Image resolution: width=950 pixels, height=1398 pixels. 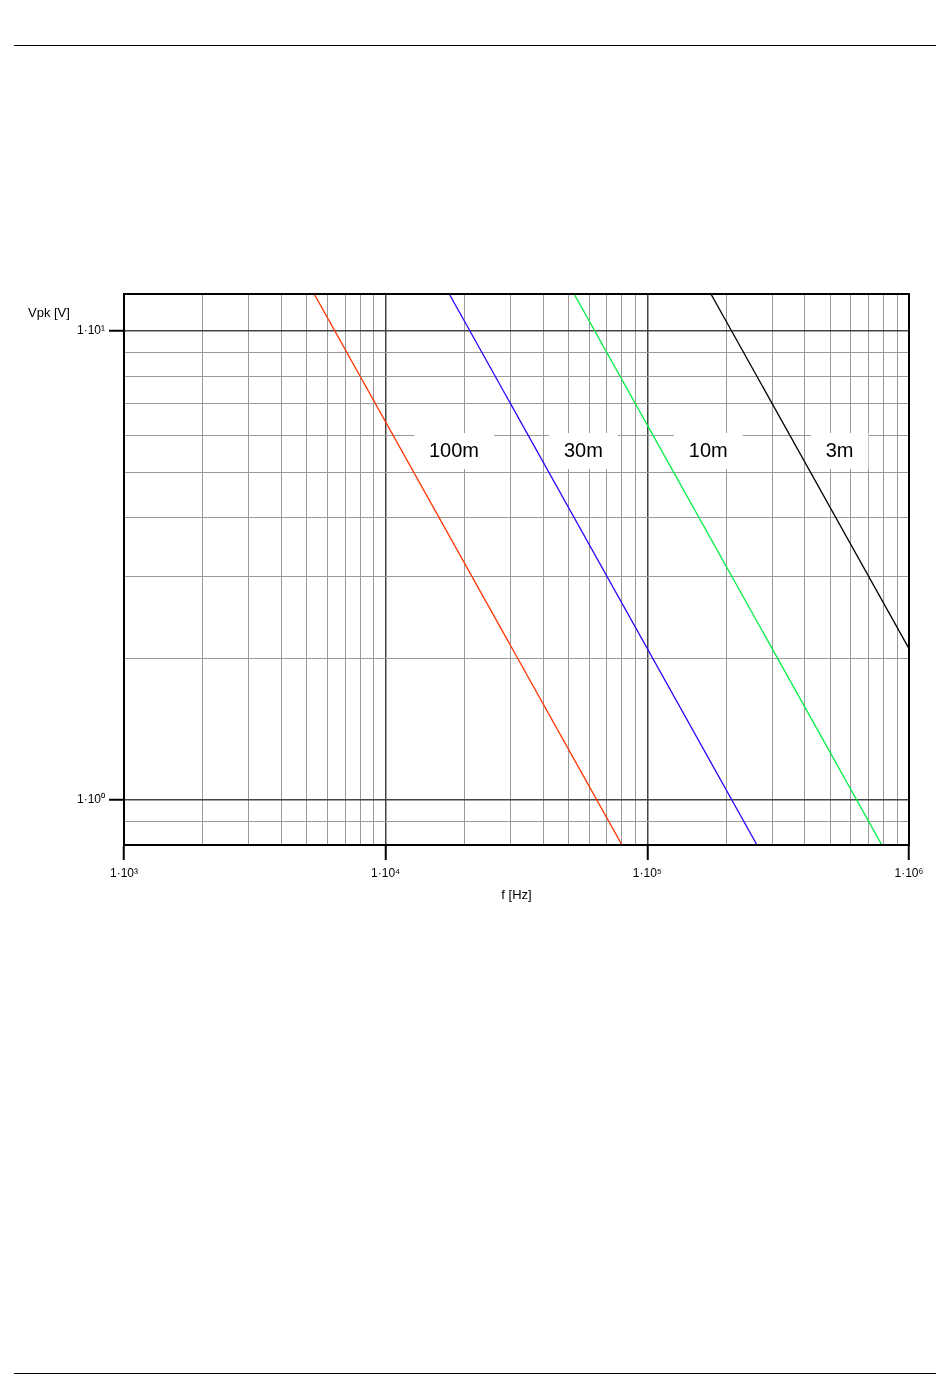 I want to click on y-tick-label: 1·10⁰, so click(x=90, y=798).